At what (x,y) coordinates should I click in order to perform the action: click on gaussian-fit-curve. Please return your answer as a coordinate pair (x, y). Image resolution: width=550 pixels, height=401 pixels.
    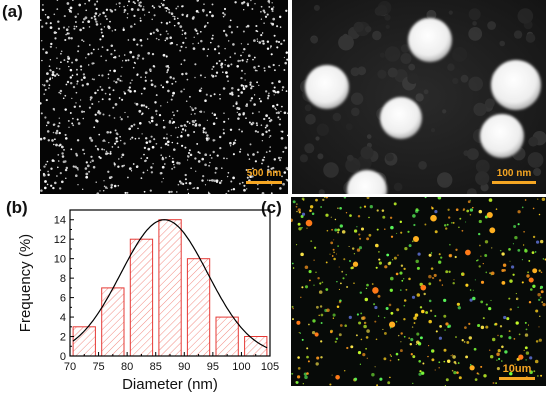
    Looking at the image, I should click on (170, 284).